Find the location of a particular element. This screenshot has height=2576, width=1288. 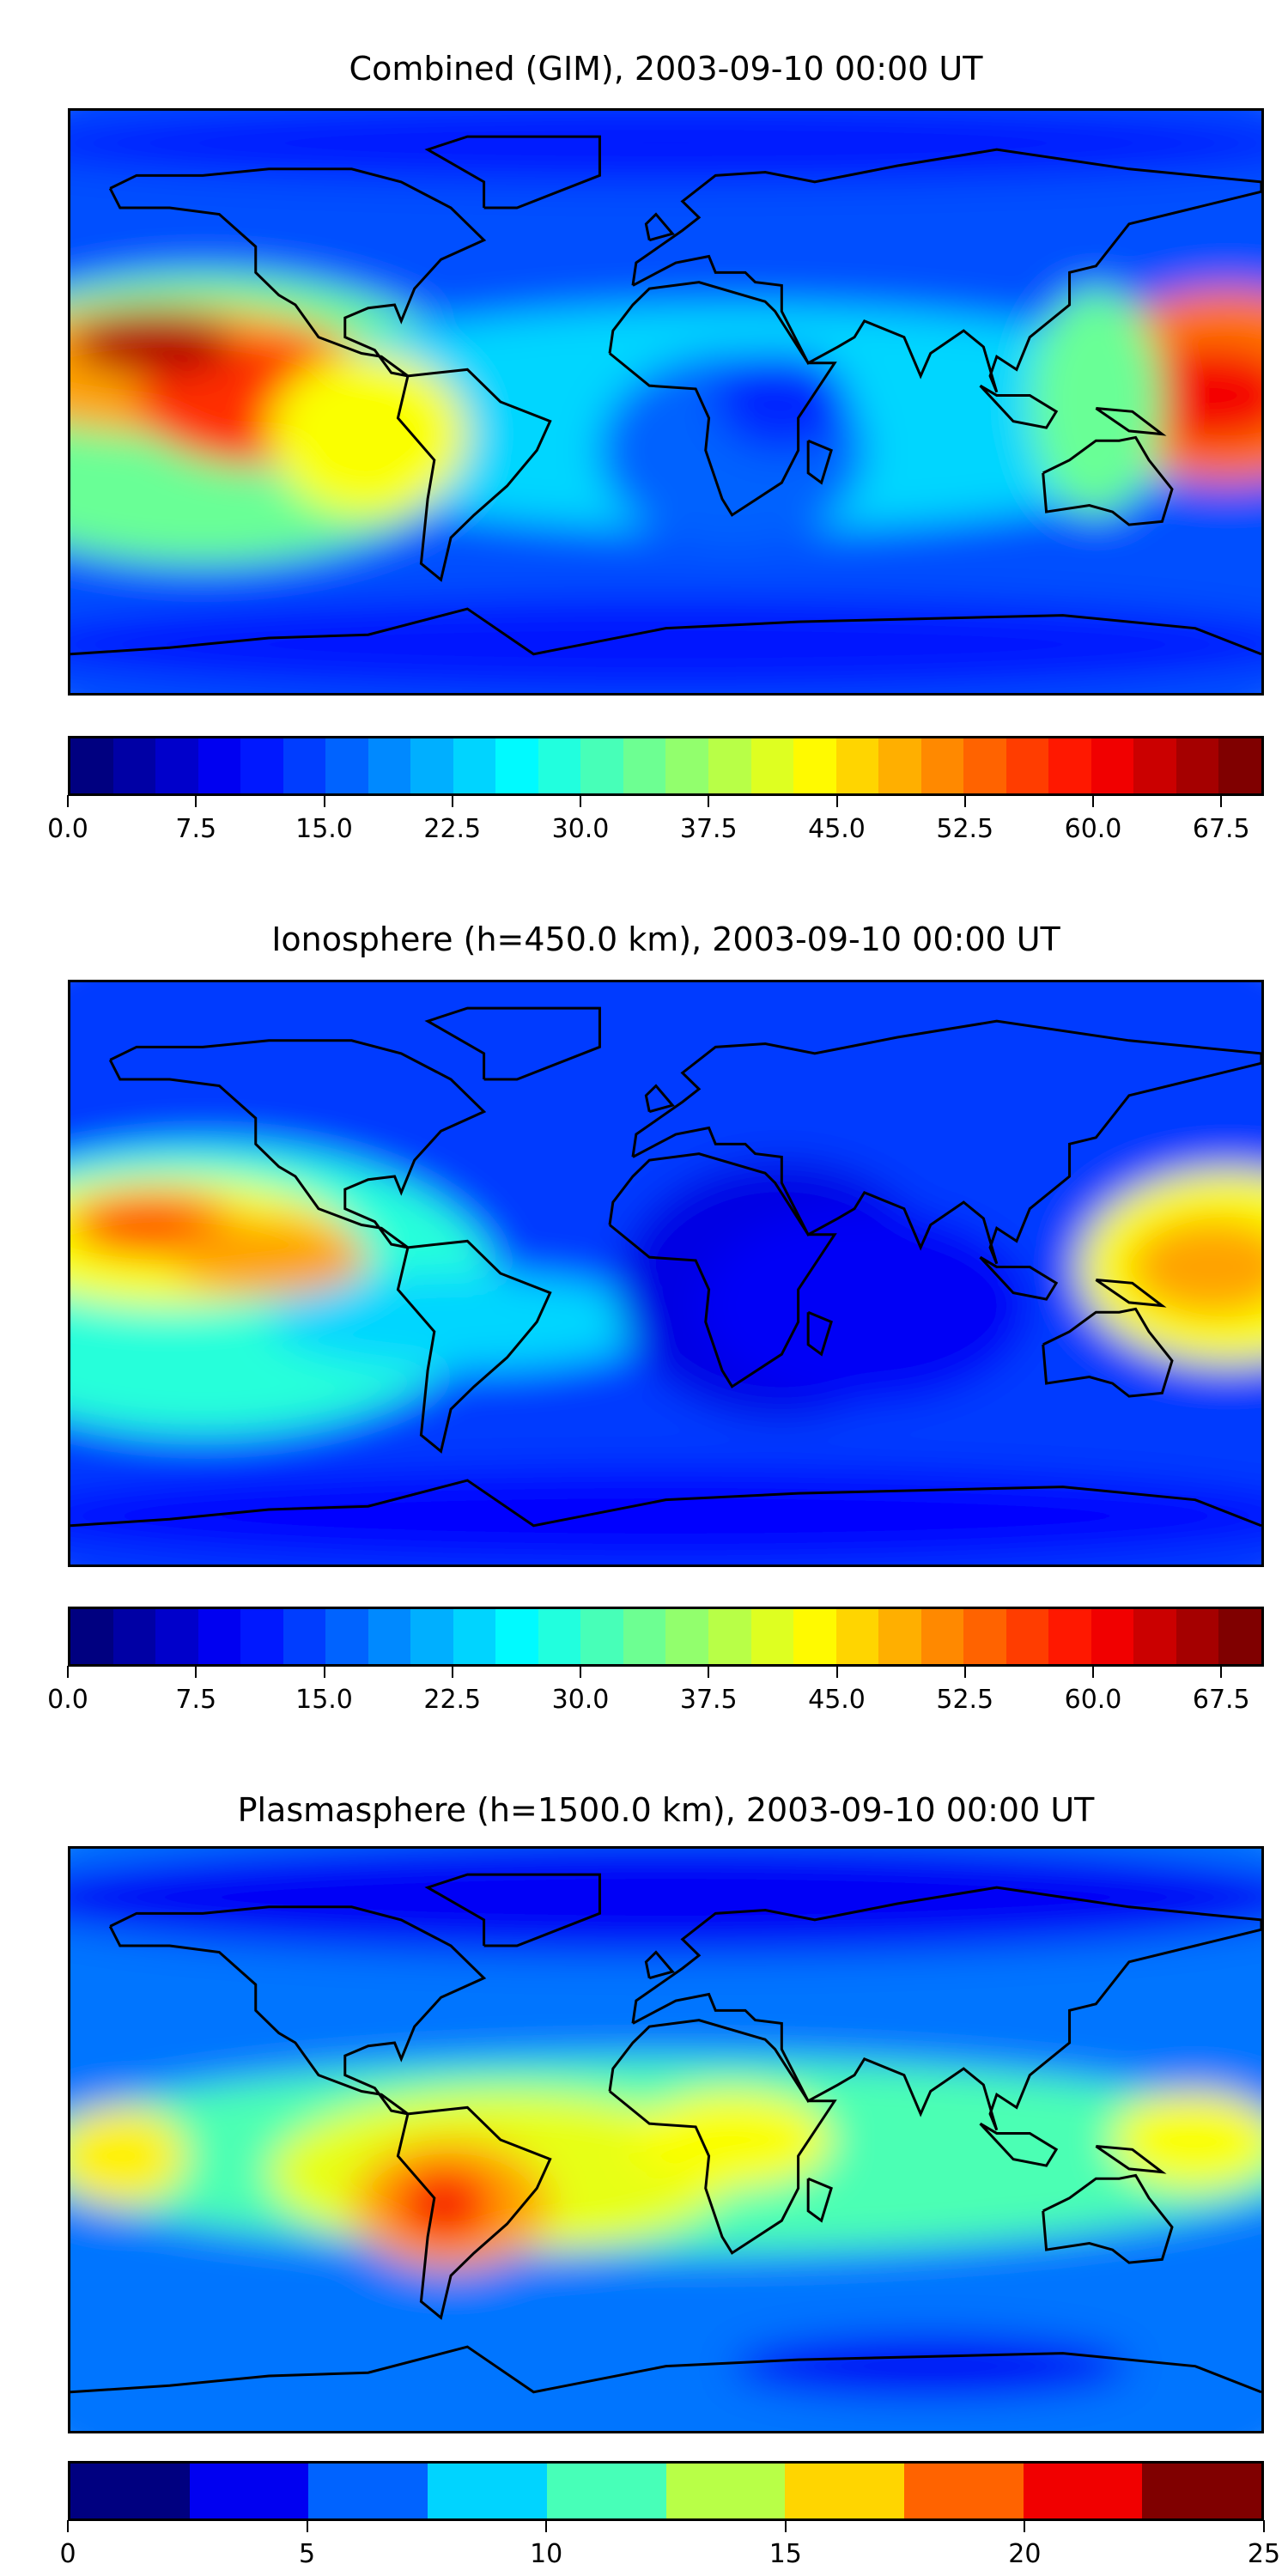

panel1-colorbar-ticks: 0.0 7.5 15.0 22.5 30.0 37.5 45.0 52.5 60.0 67.5 is located at coordinates (655, 821).